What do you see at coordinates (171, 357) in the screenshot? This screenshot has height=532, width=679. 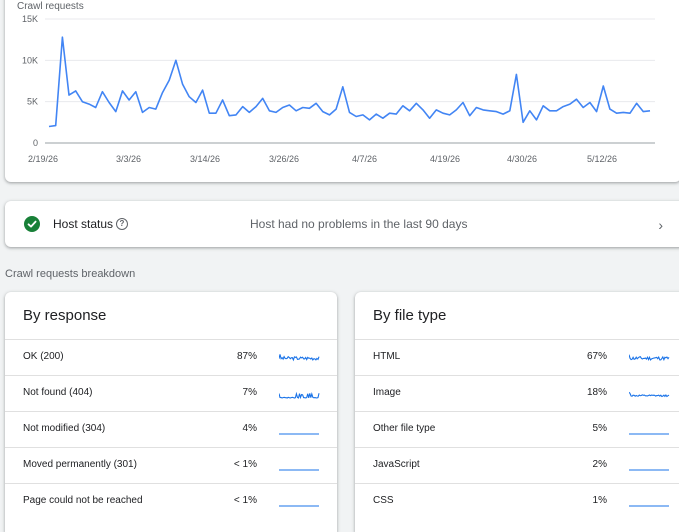 I see `breakdown-row: OK (200) 87%` at bounding box center [171, 357].